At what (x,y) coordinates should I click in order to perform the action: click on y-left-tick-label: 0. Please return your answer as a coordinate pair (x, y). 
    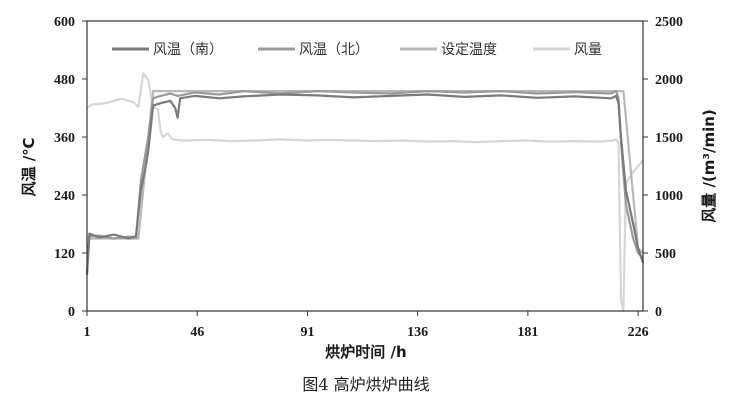
    Looking at the image, I should click on (71, 312).